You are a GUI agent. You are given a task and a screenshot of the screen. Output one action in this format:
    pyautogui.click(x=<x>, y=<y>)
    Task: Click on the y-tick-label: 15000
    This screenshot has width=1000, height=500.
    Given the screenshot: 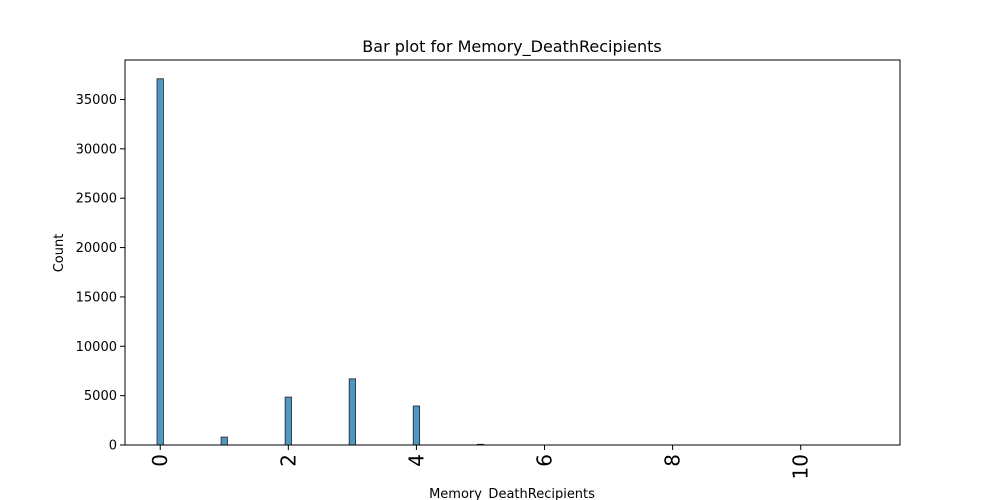 What is the action you would take?
    pyautogui.click(x=96, y=297)
    